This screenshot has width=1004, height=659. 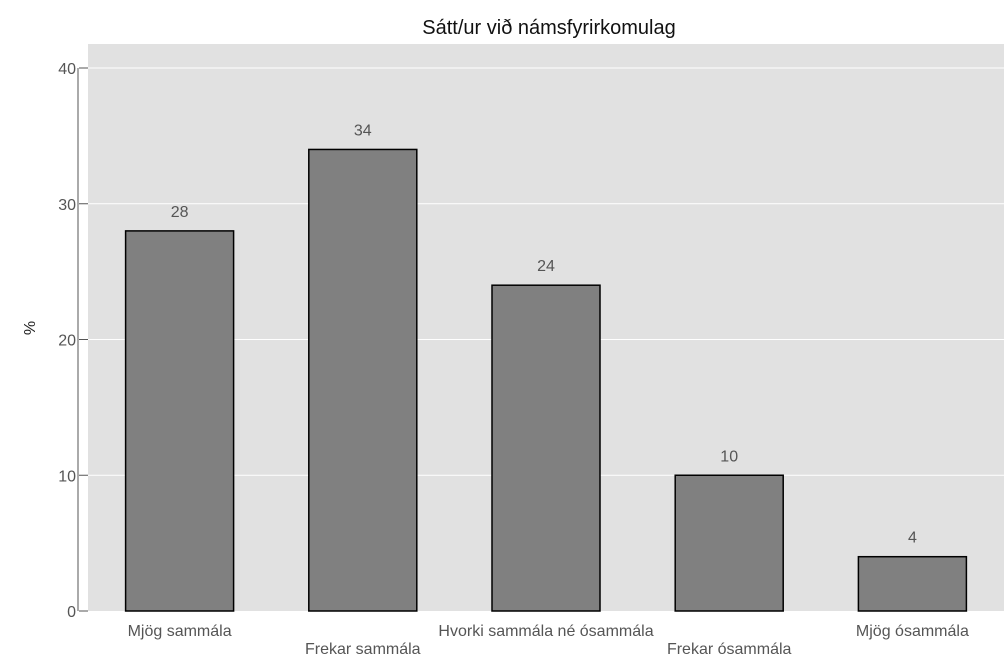 What do you see at coordinates (546, 266) in the screenshot?
I see `bar-value-label: 24` at bounding box center [546, 266].